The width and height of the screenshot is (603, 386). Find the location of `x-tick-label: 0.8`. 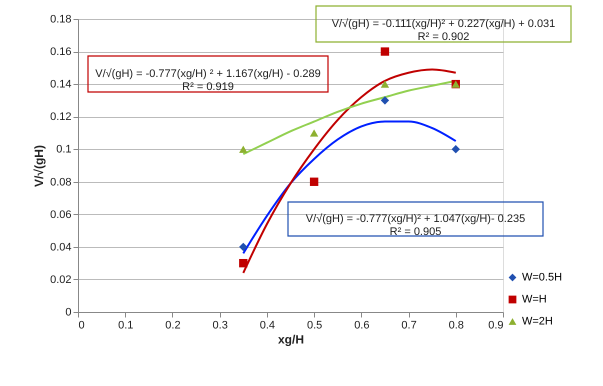

x-tick-label: 0.8 is located at coordinates (456, 326).